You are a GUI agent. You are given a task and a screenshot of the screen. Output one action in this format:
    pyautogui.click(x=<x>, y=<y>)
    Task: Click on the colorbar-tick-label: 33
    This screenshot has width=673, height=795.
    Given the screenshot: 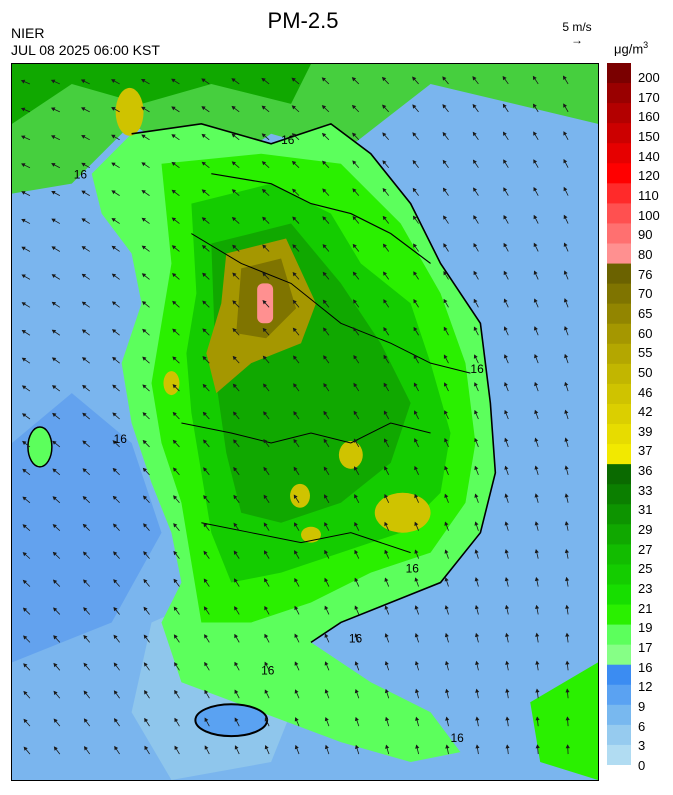 What is the action you would take?
    pyautogui.click(x=645, y=490)
    